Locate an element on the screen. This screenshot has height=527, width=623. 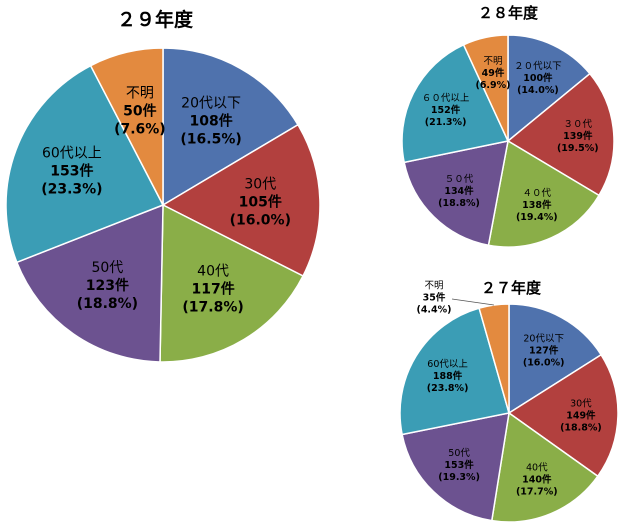
slice-label-percent: (14.0%) is located at coordinates (538, 90).